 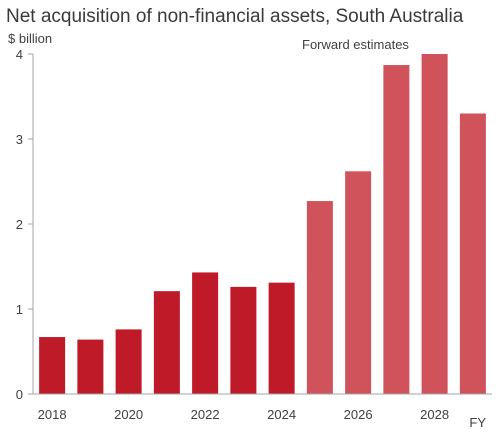 What do you see at coordinates (19, 394) in the screenshot?
I see `y-tick-label: 0` at bounding box center [19, 394].